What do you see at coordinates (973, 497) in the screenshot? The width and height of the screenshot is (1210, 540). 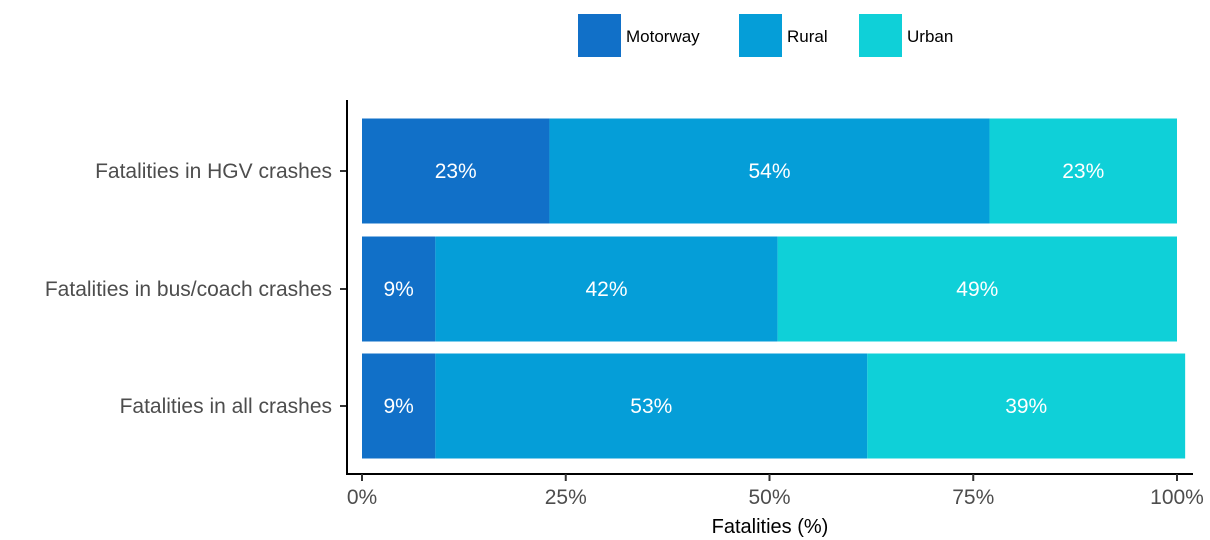 I see `x-tick-label: 75%` at bounding box center [973, 497].